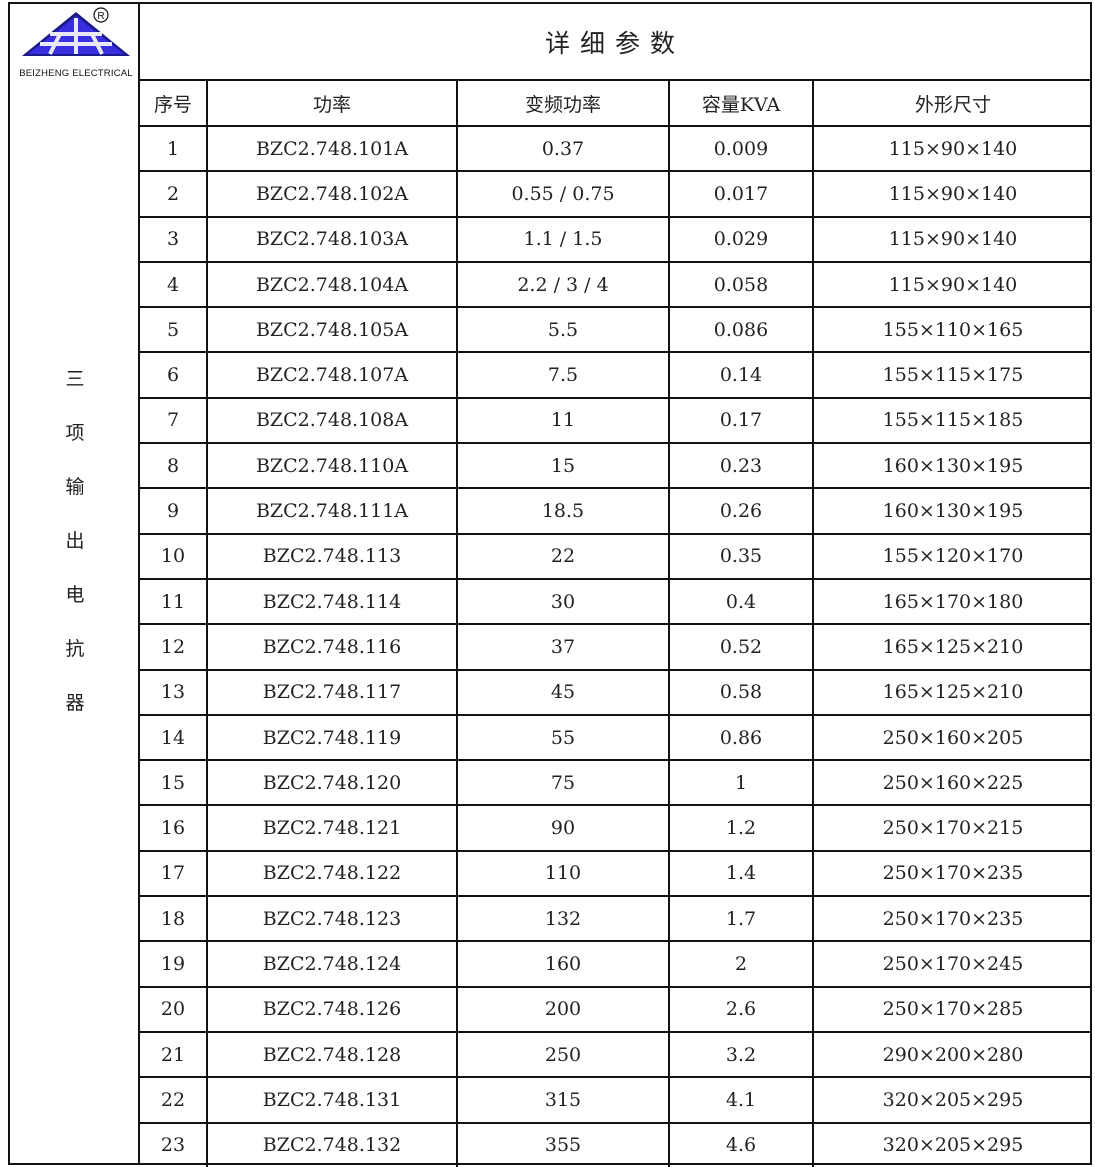 This screenshot has width=1095, height=1167. Describe the element at coordinates (741, 1054) in the screenshot. I see `cell-capacity: 3.2` at that location.